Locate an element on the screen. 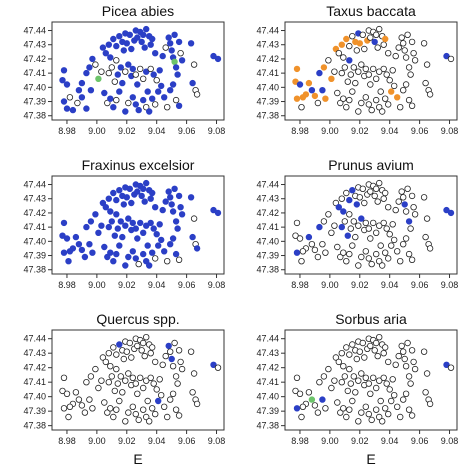 The height and width of the screenshot is (474, 474). x-tick-label: 9.00 is located at coordinates (97, 285).